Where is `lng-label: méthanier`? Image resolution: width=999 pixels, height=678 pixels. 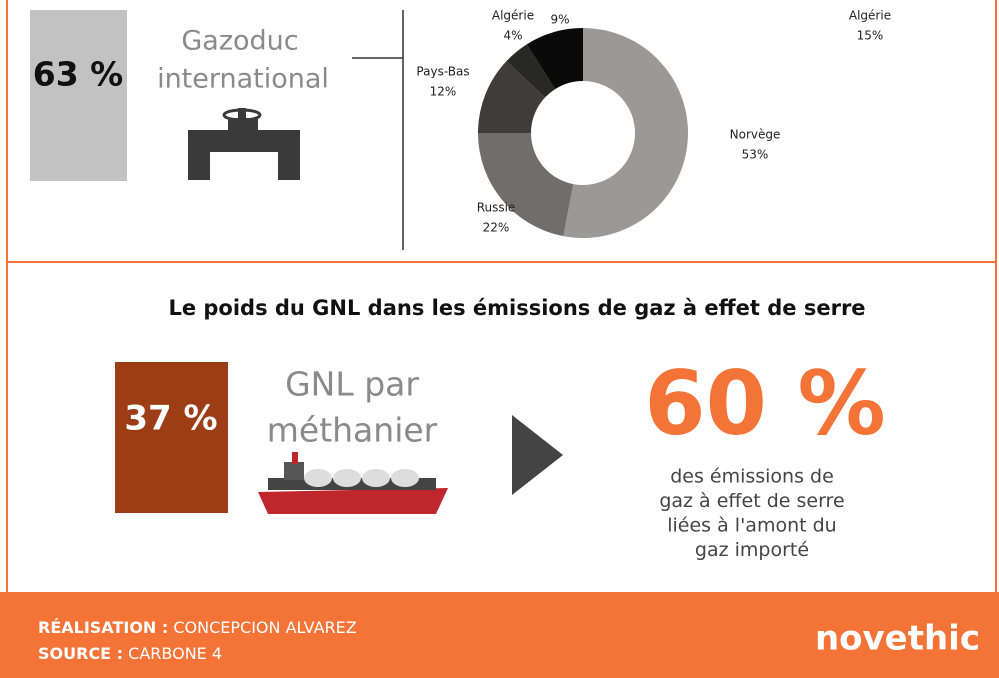 lng-label: méthanier is located at coordinates (352, 430).